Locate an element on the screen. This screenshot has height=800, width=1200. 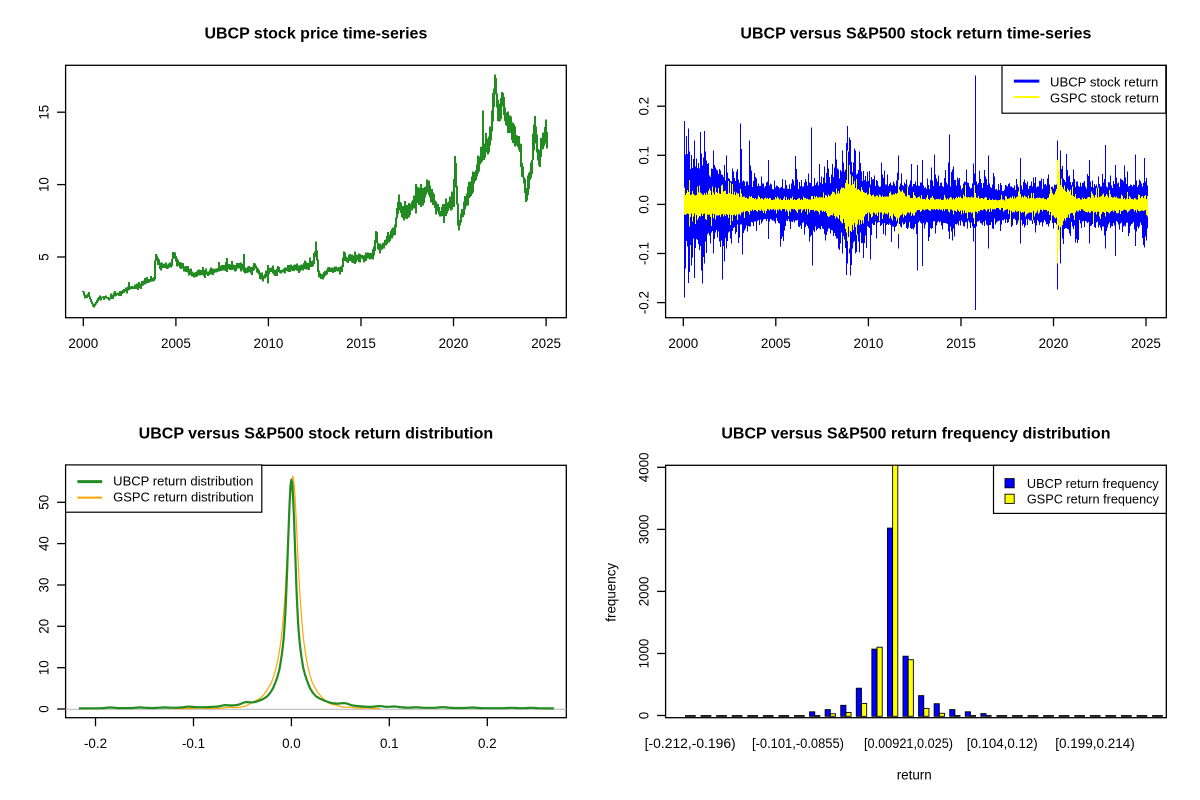
svg-text: 15 is located at coordinates (44, 112).